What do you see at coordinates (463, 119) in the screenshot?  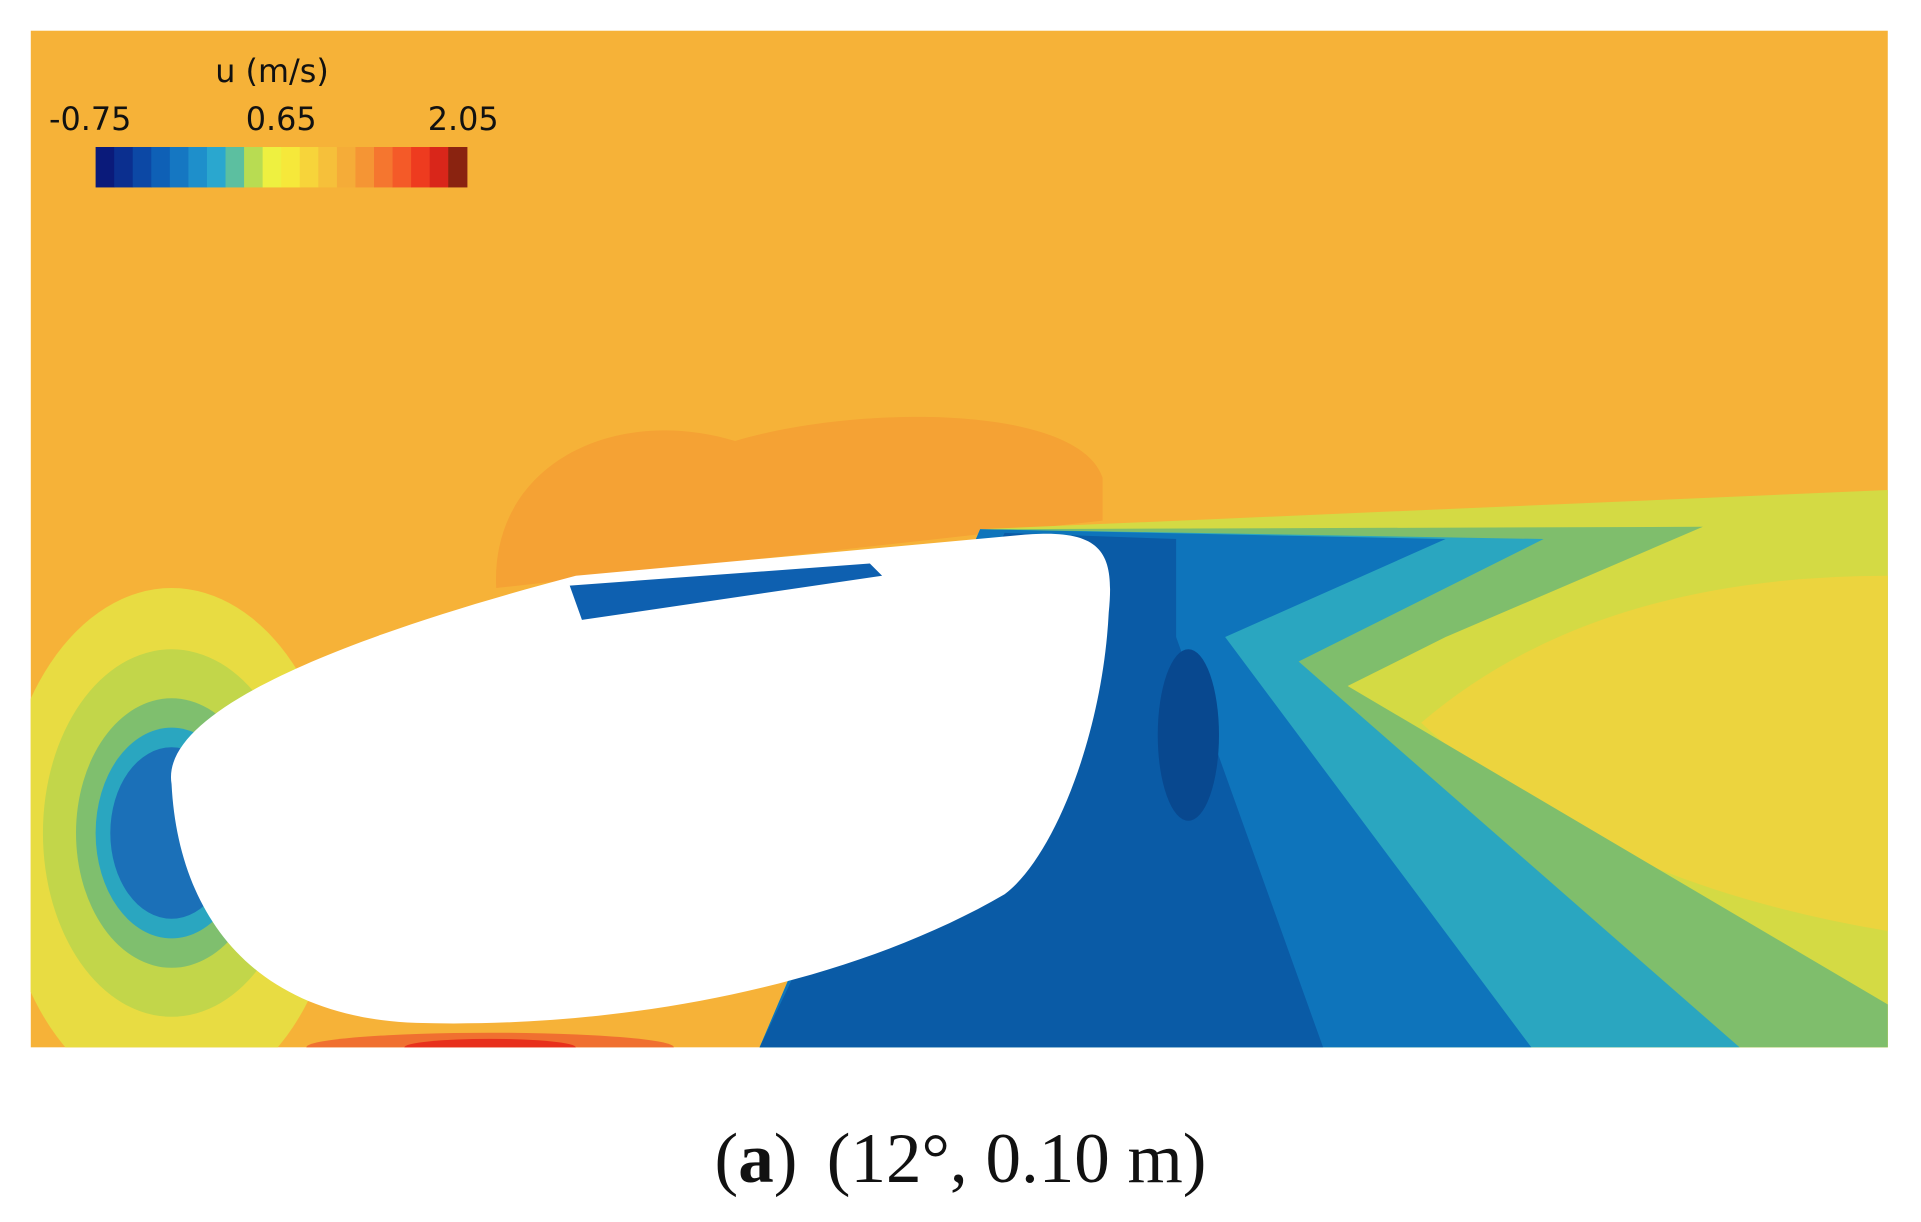 I see `colorbar-tick-label: 2.05` at bounding box center [463, 119].